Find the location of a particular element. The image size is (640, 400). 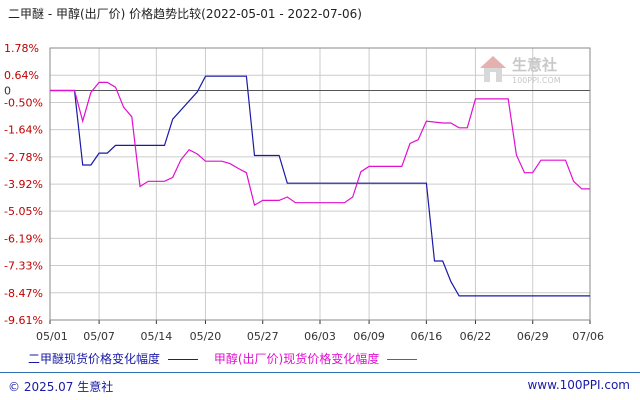

x-tick-label: 06/03 is located at coordinates (320, 336).